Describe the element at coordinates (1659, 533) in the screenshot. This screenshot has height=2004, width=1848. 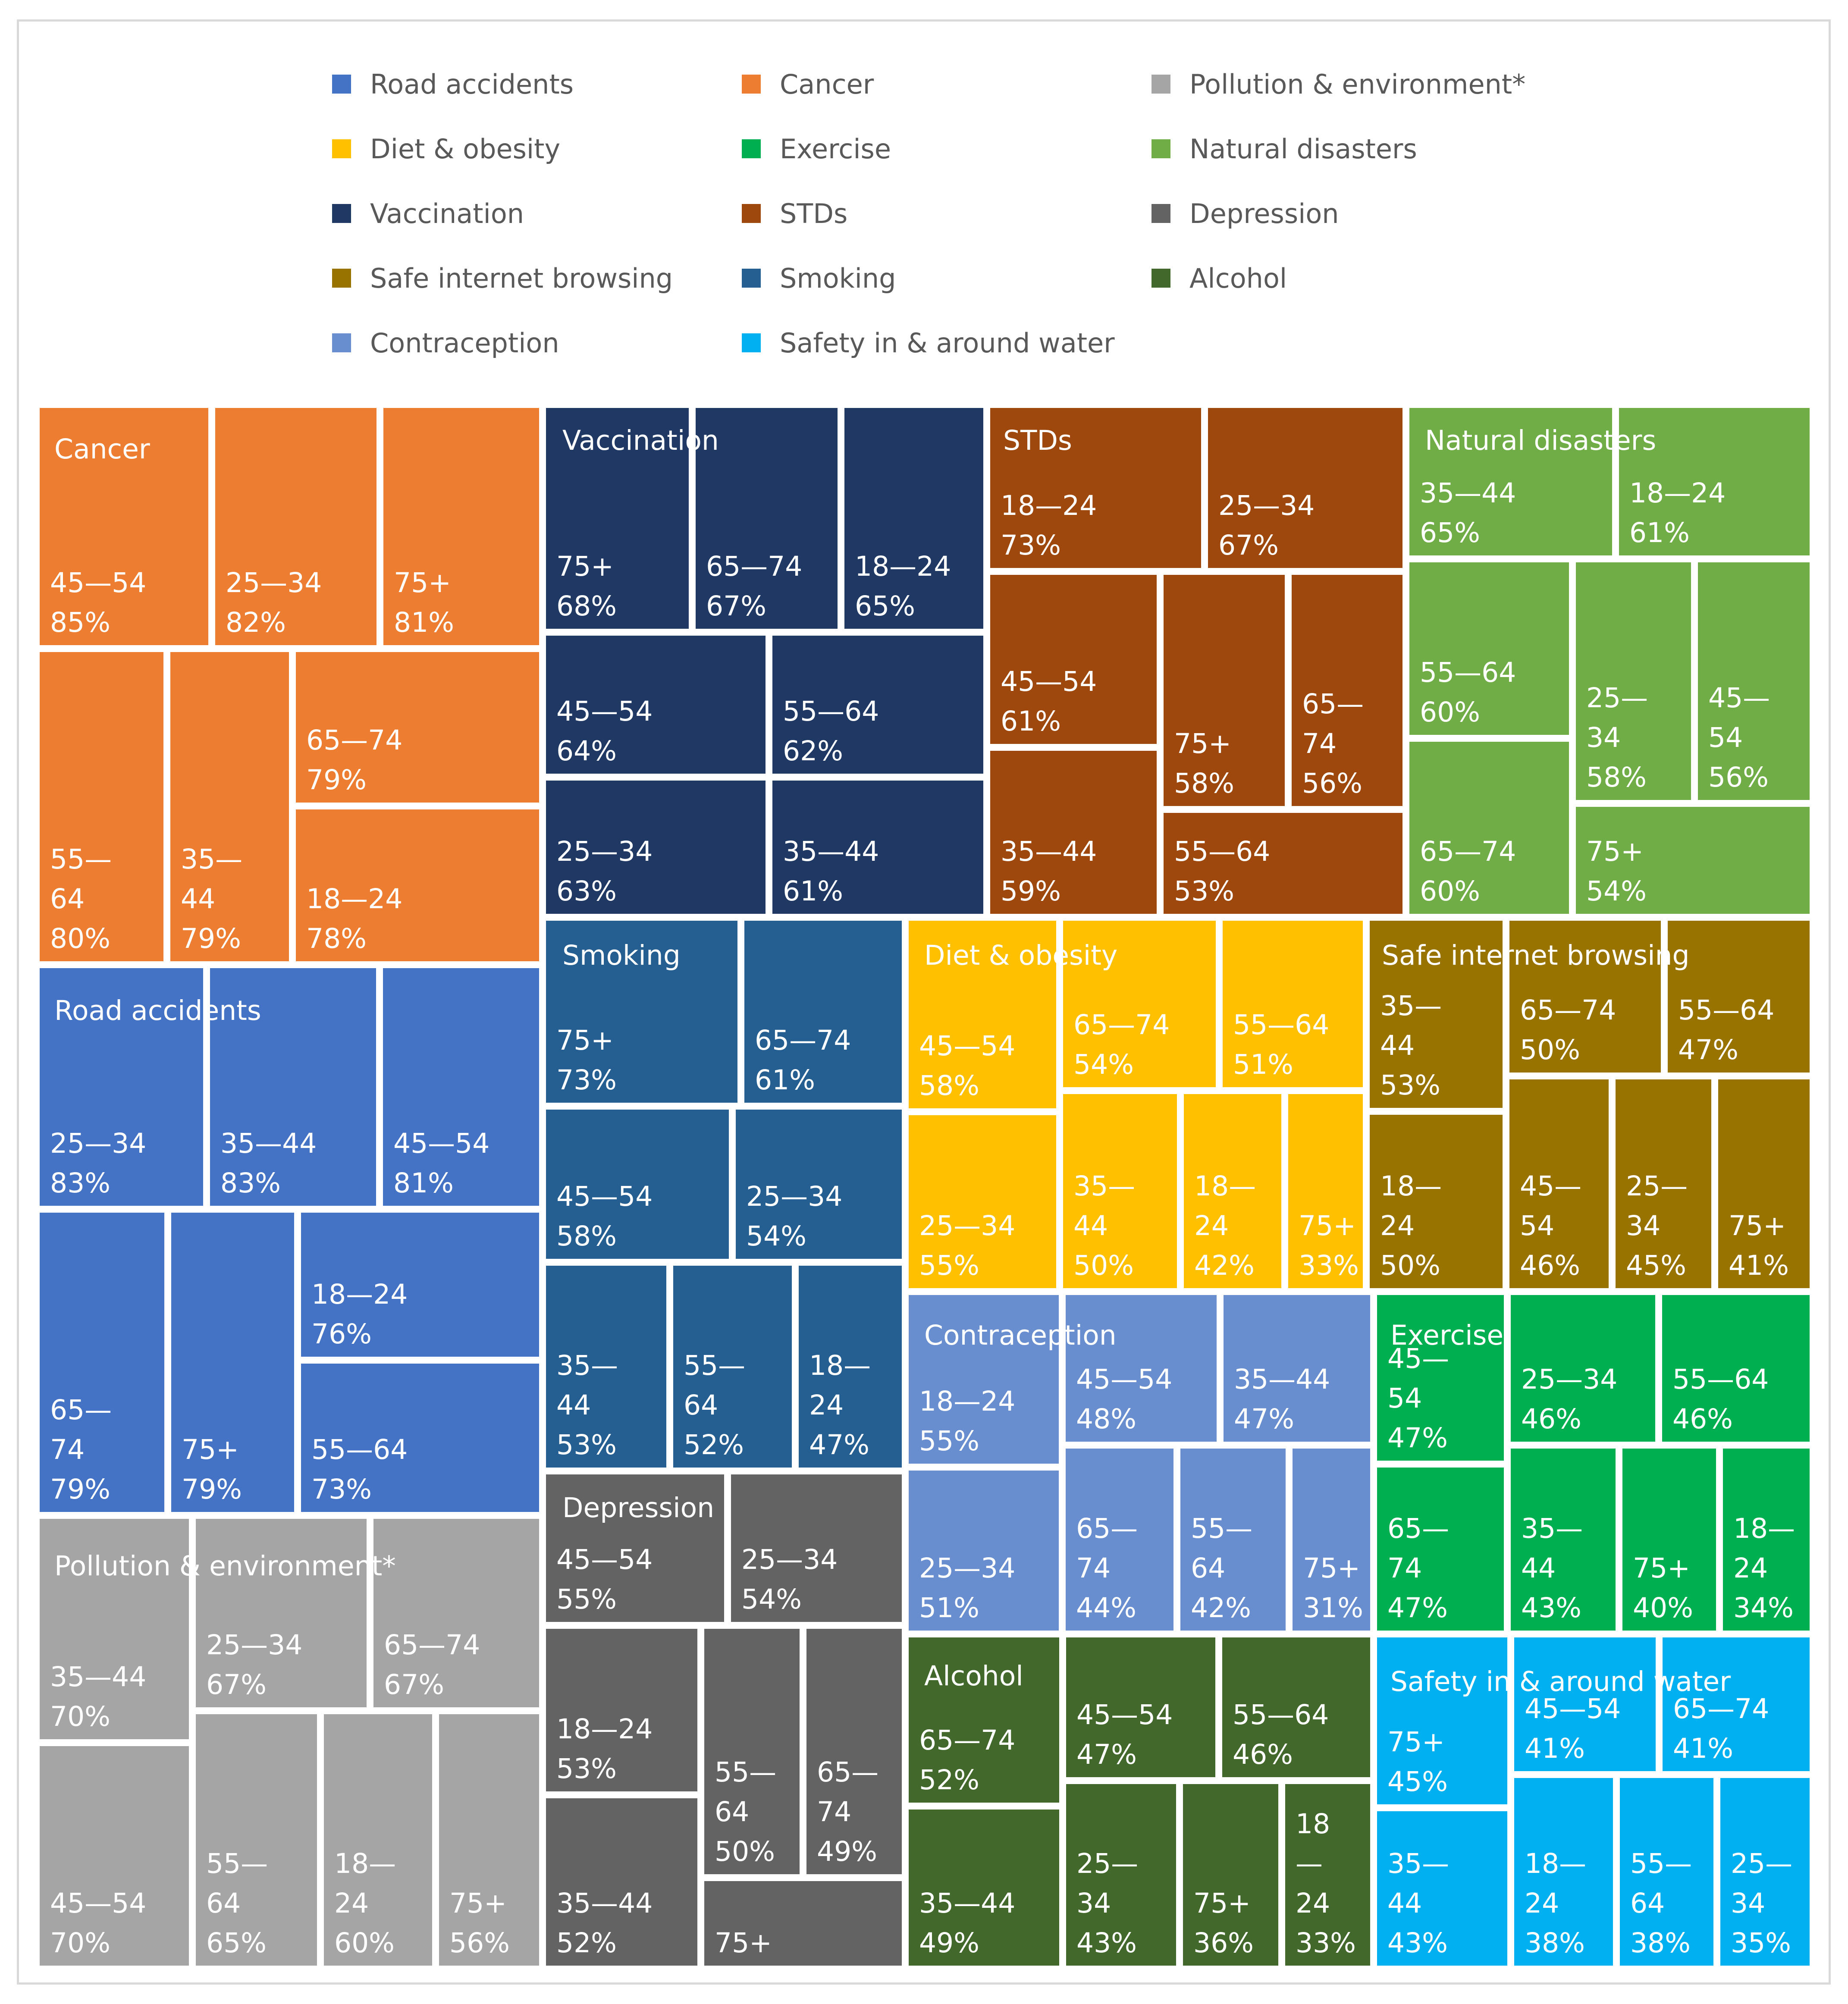
I see `tile-value: 61%` at that location.